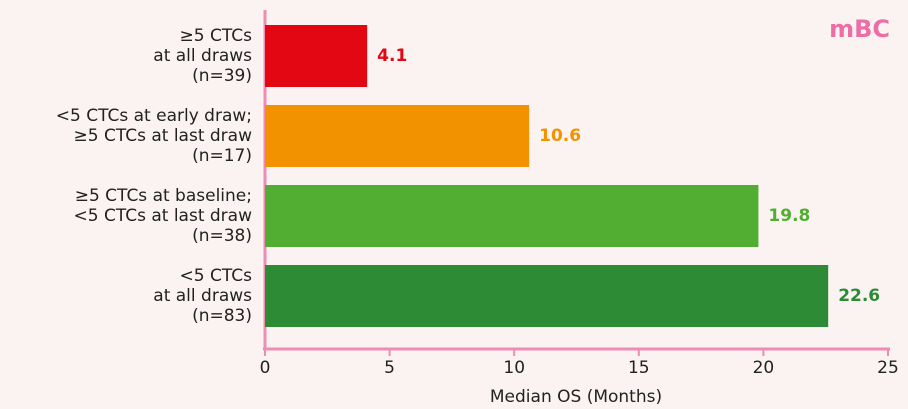  Describe the element at coordinates (222, 316) in the screenshot. I see `y-tick-label: (n=83)` at that location.